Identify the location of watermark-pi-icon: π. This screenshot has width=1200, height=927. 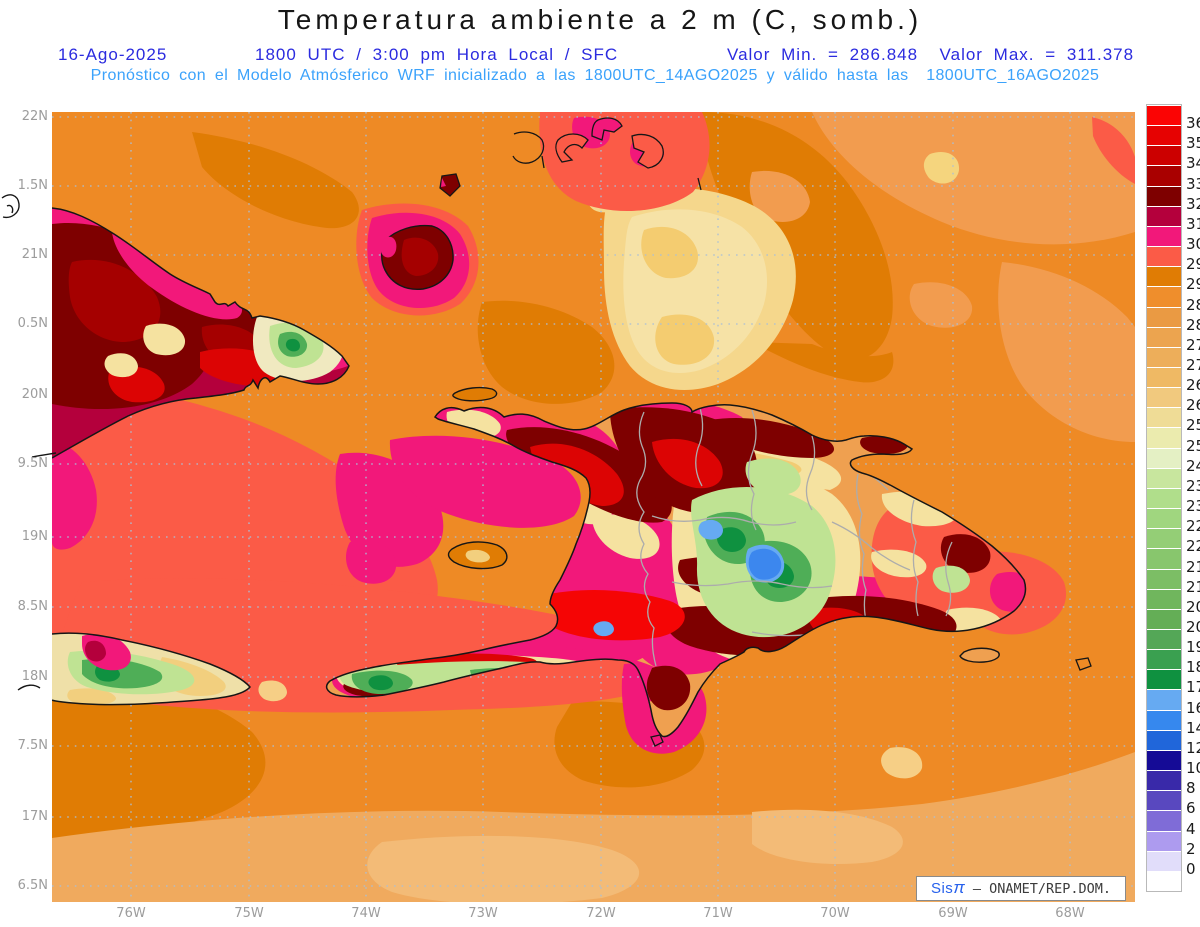
(959, 887).